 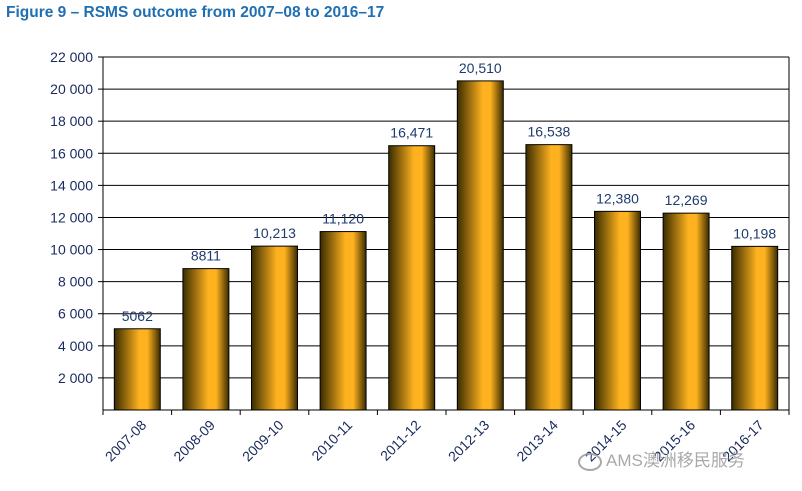 What do you see at coordinates (590, 461) in the screenshot?
I see `wechat-icon` at bounding box center [590, 461].